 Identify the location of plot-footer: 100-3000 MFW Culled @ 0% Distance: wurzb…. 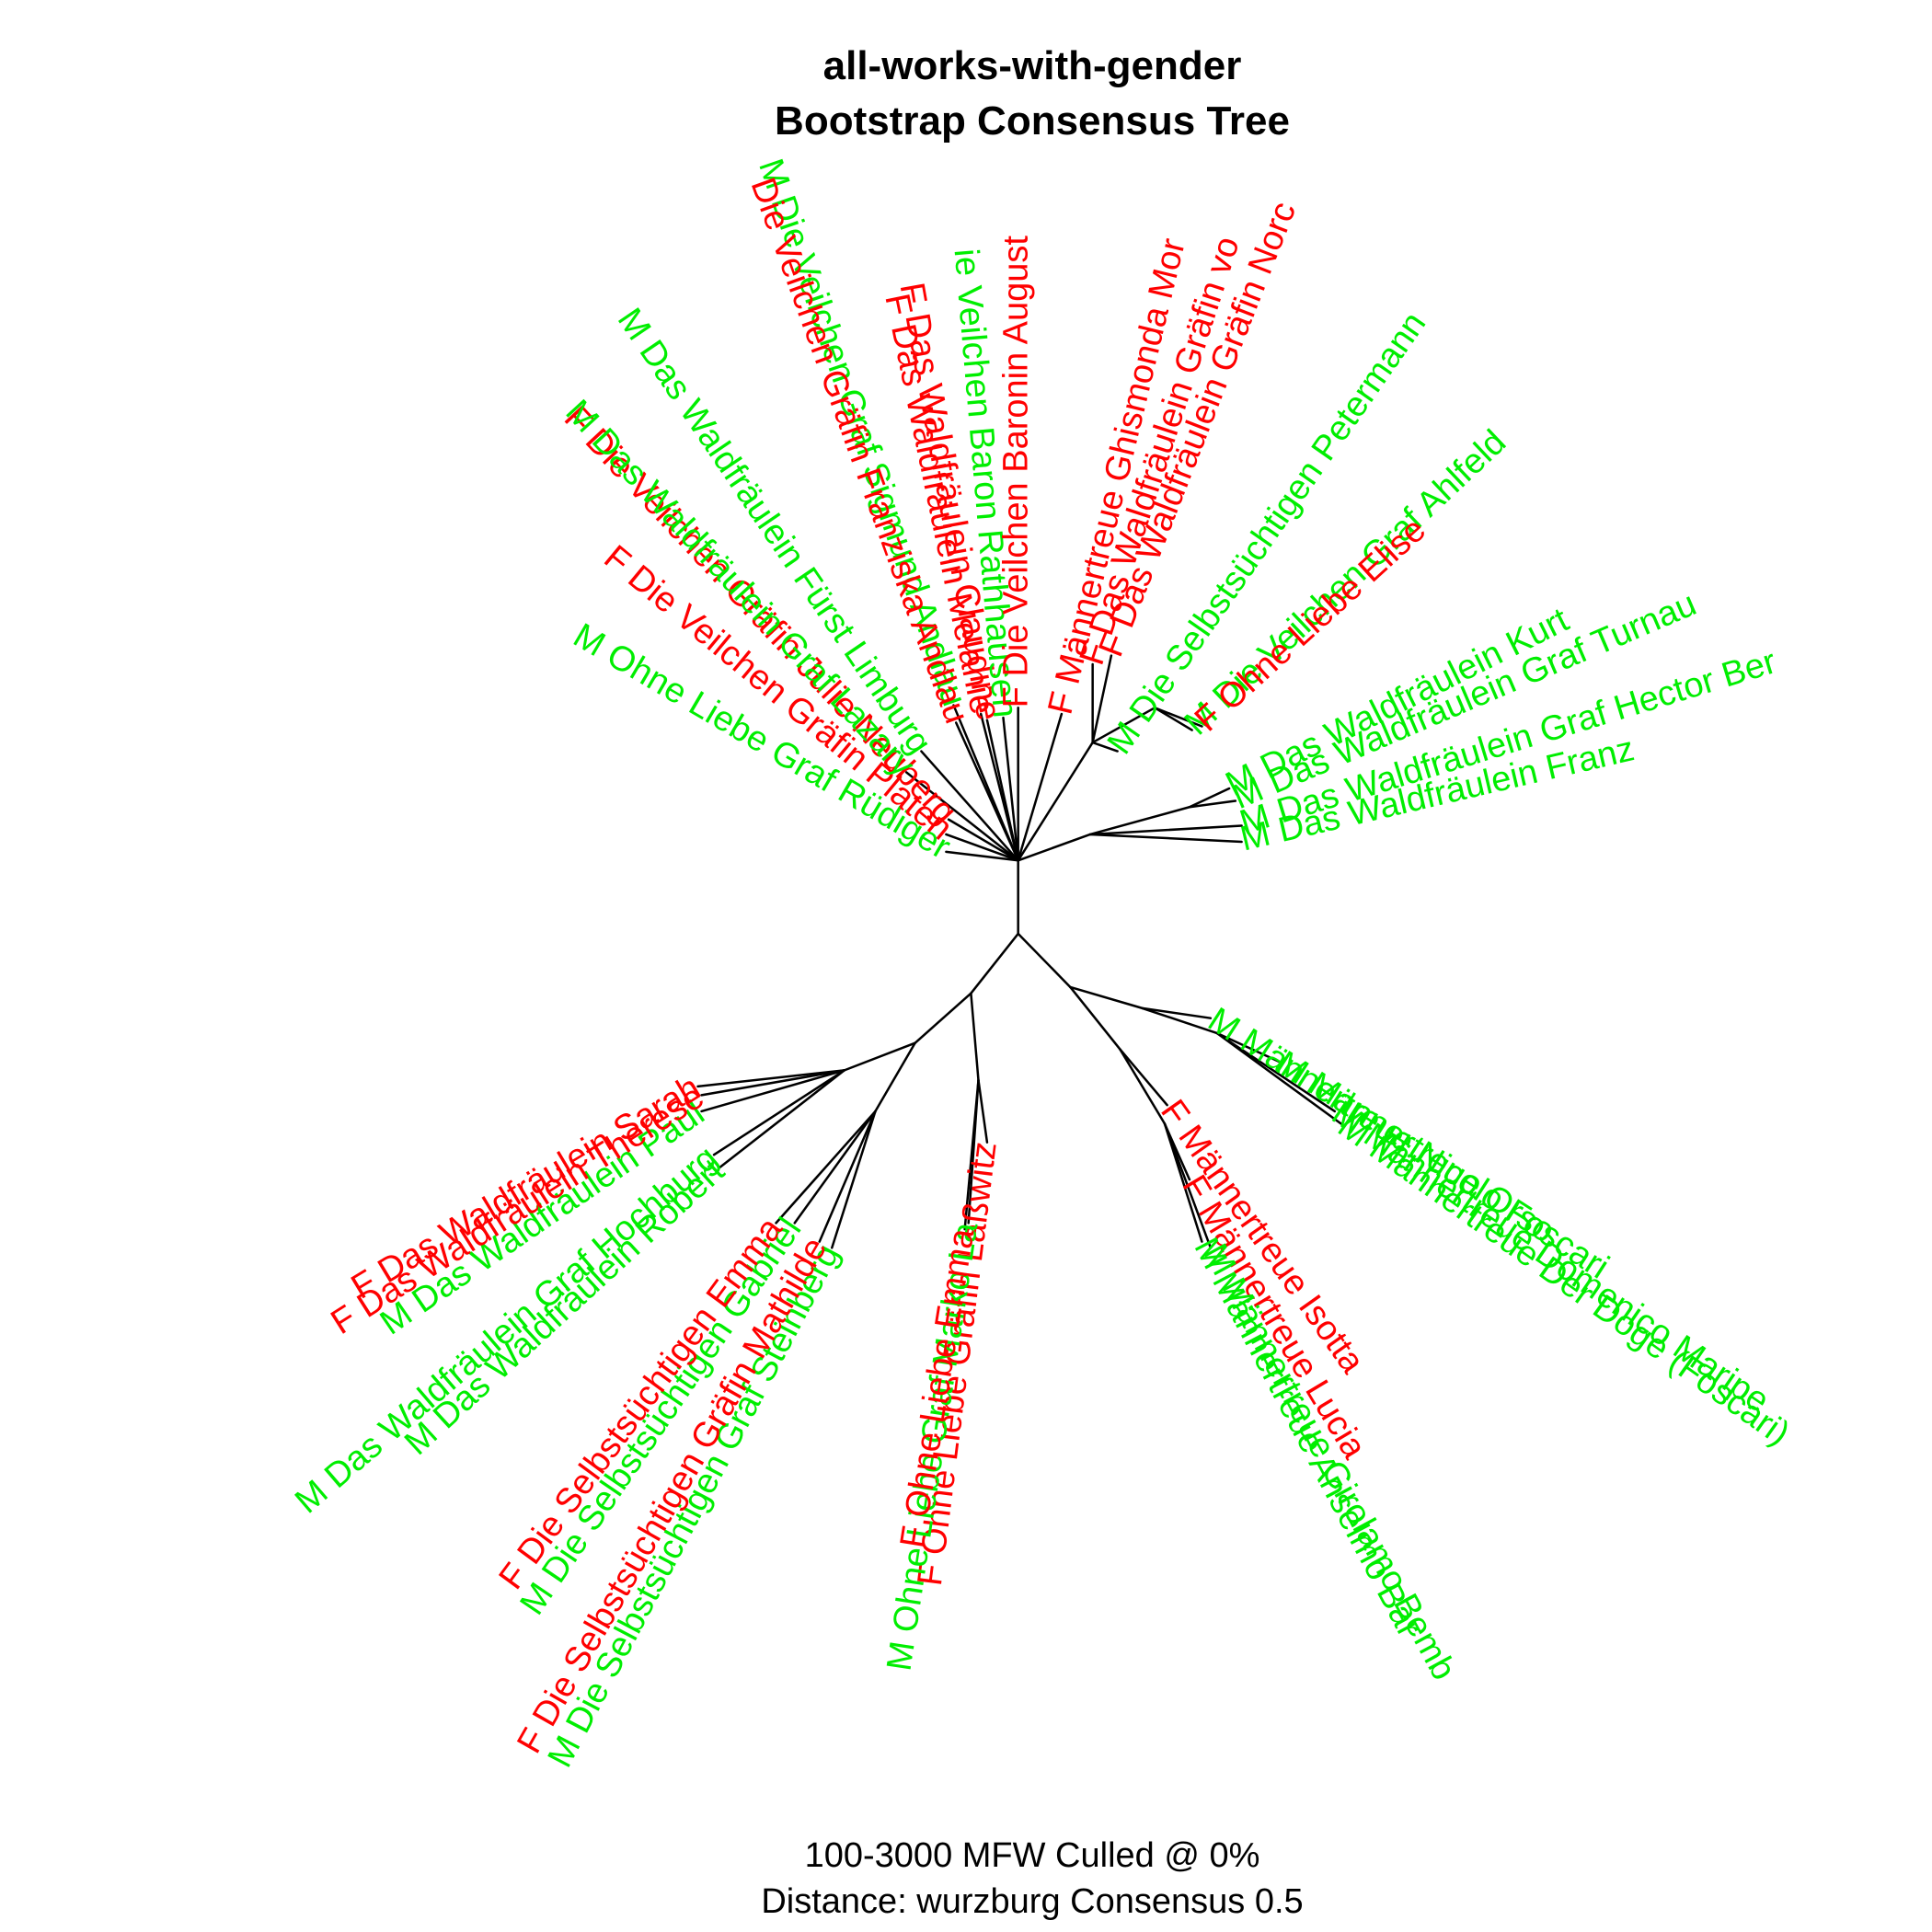
(966, 1879).